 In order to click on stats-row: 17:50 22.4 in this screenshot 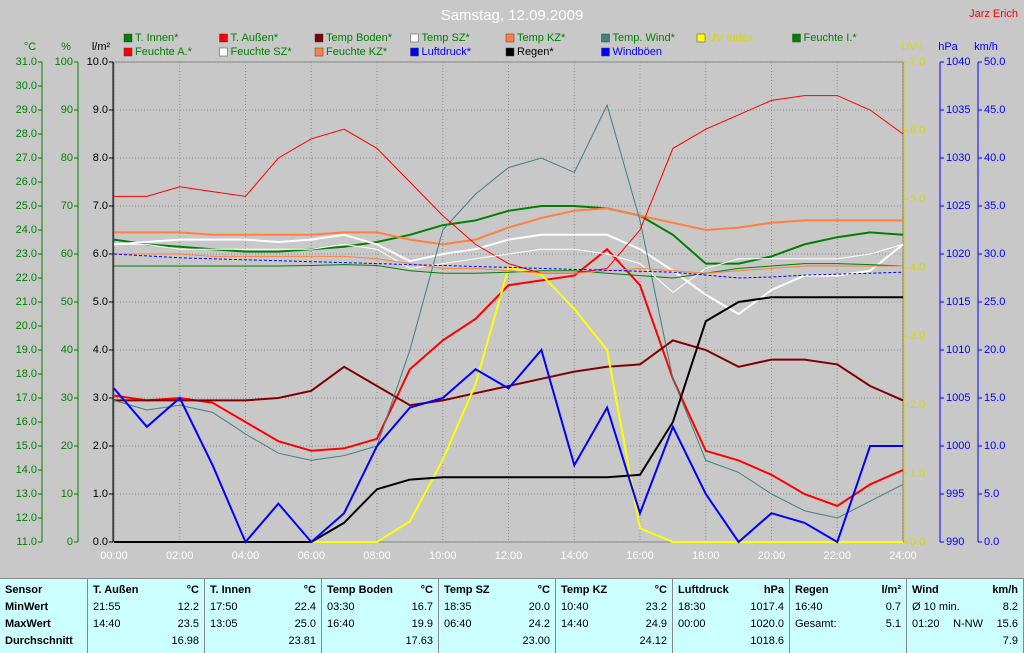, I will do `click(263, 606)`.